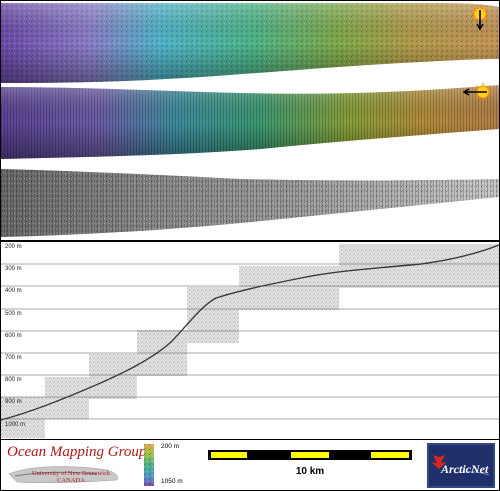 Image resolution: width=500 pixels, height=491 pixels. I want to click on omg-logo-subtitle: University of New Brunswick CANADA, so click(71, 477).